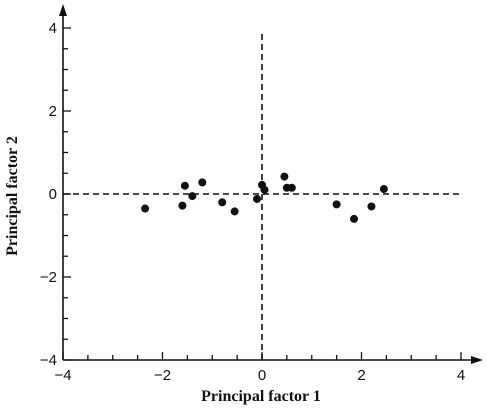 The height and width of the screenshot is (409, 487). I want to click on x-tick-label: −2, so click(162, 375).